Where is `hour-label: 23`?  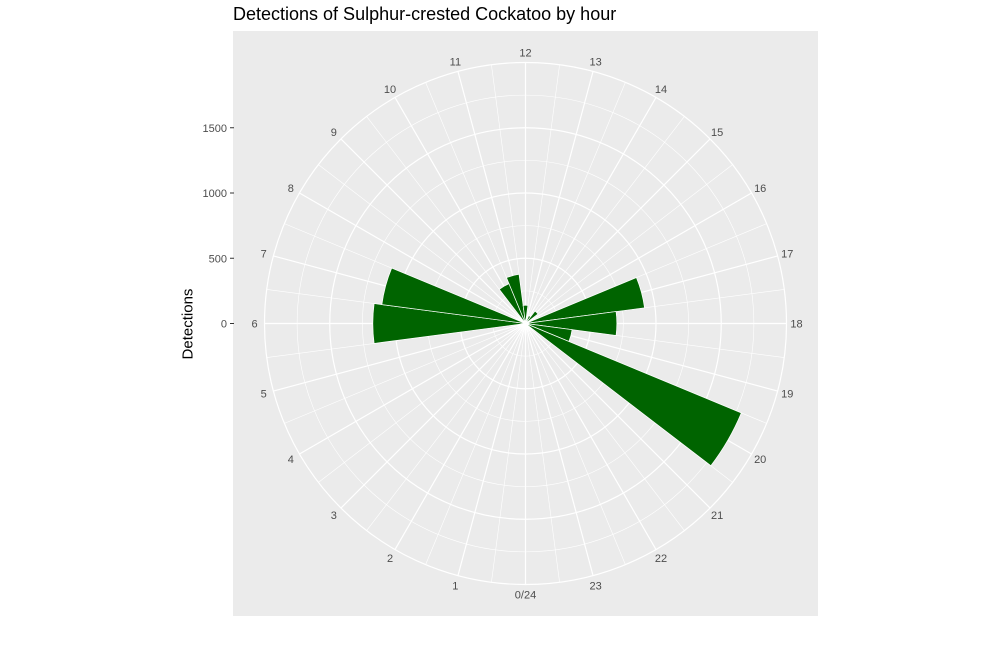
hour-label: 23 is located at coordinates (596, 586).